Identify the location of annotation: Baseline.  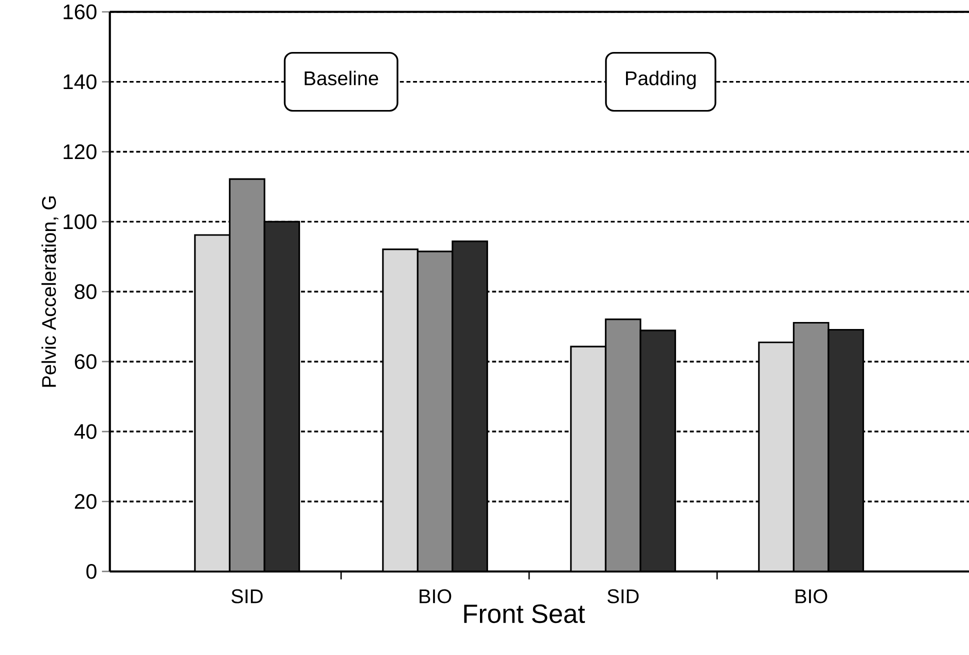
(341, 78).